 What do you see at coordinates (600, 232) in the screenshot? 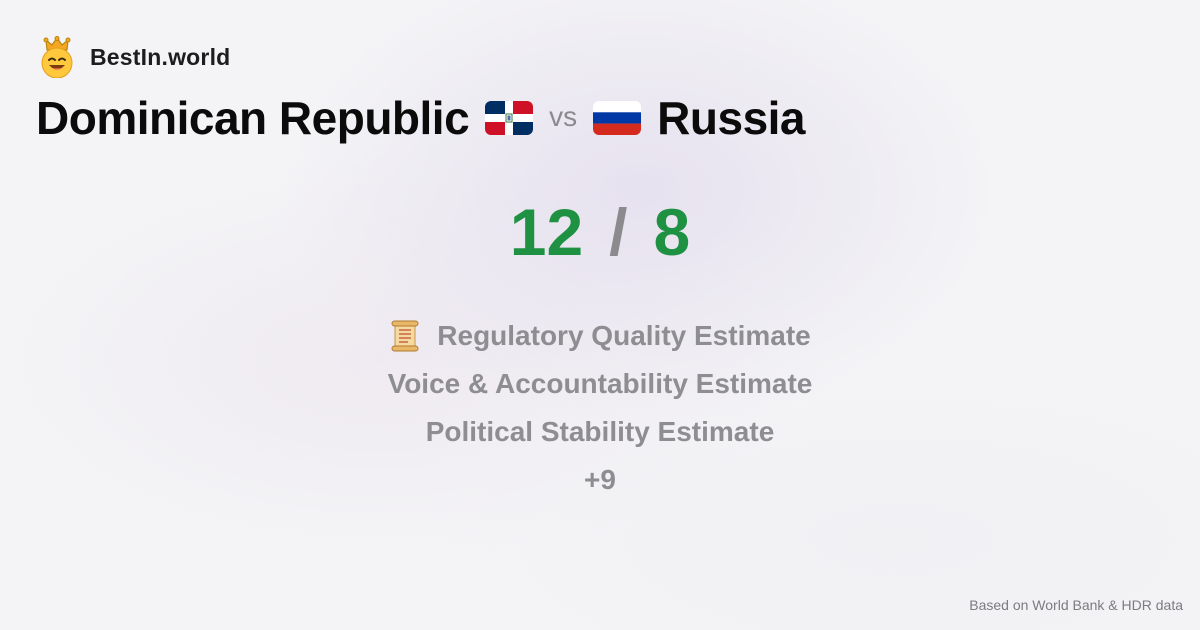
I see `score: 12 / 8` at bounding box center [600, 232].